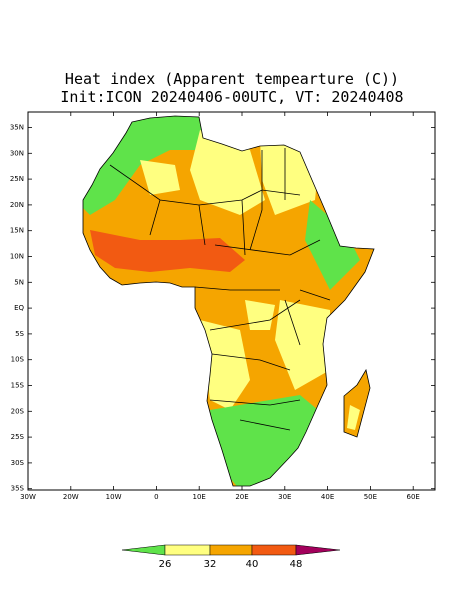 The height and width of the screenshot is (600, 463). I want to click on lon-label: 30W, so click(28, 497).